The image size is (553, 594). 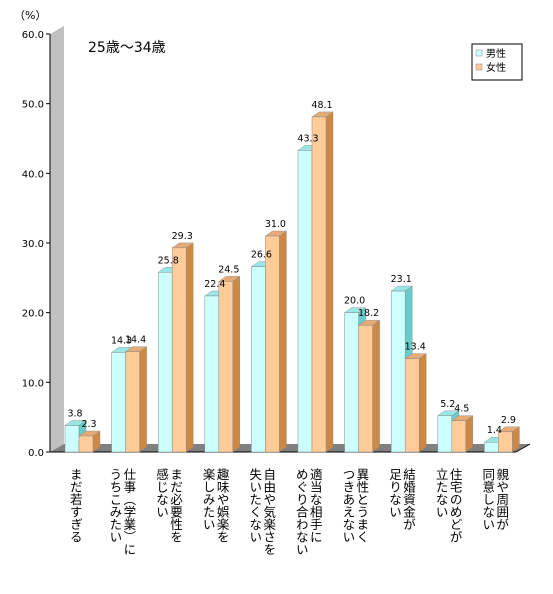 I want to click on y-tick-label: 0.0, so click(x=36, y=453).